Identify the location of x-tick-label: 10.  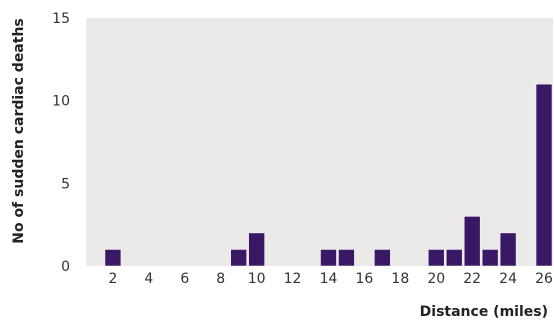
(257, 279).